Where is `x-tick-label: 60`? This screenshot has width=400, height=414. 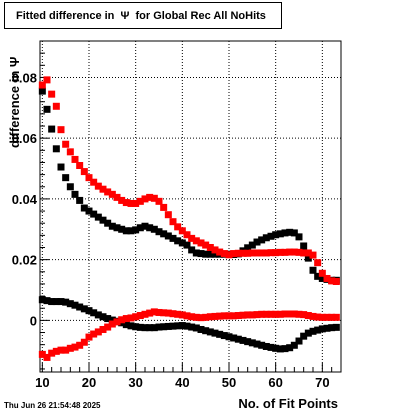
x-tick-label: 60 is located at coordinates (275, 382).